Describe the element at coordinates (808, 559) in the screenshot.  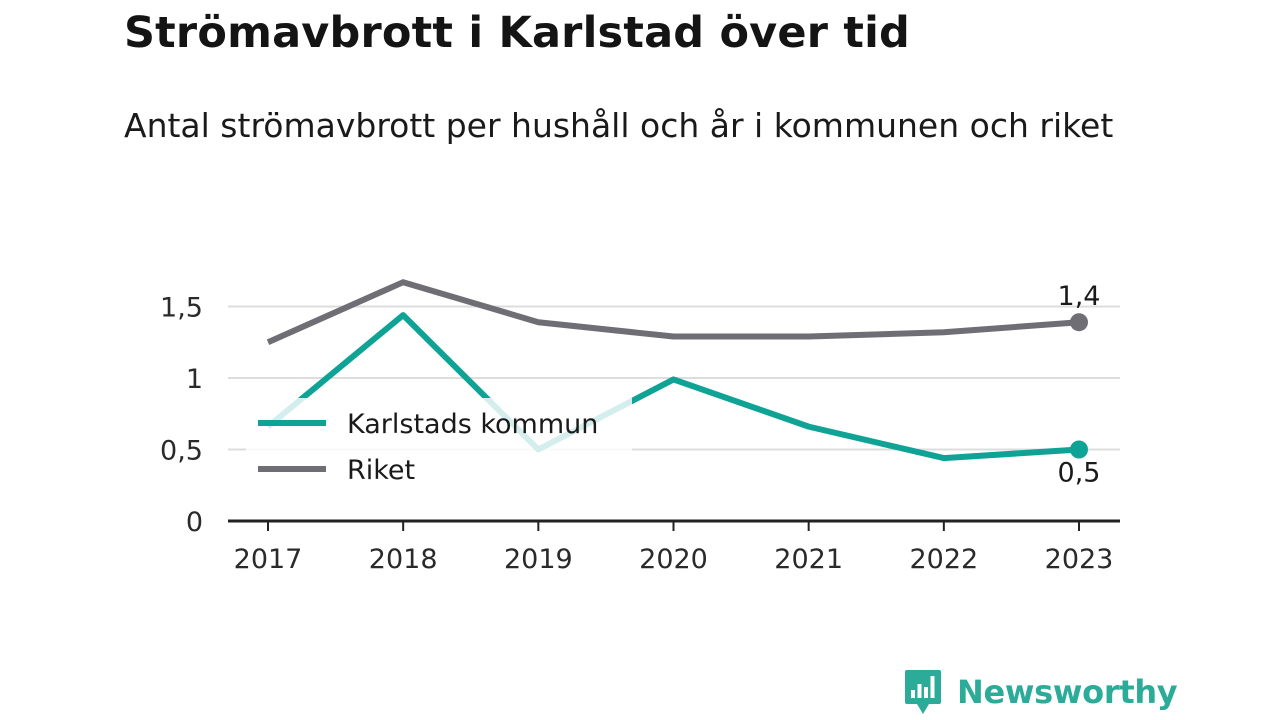
I see `x-tick-label: 2021` at that location.